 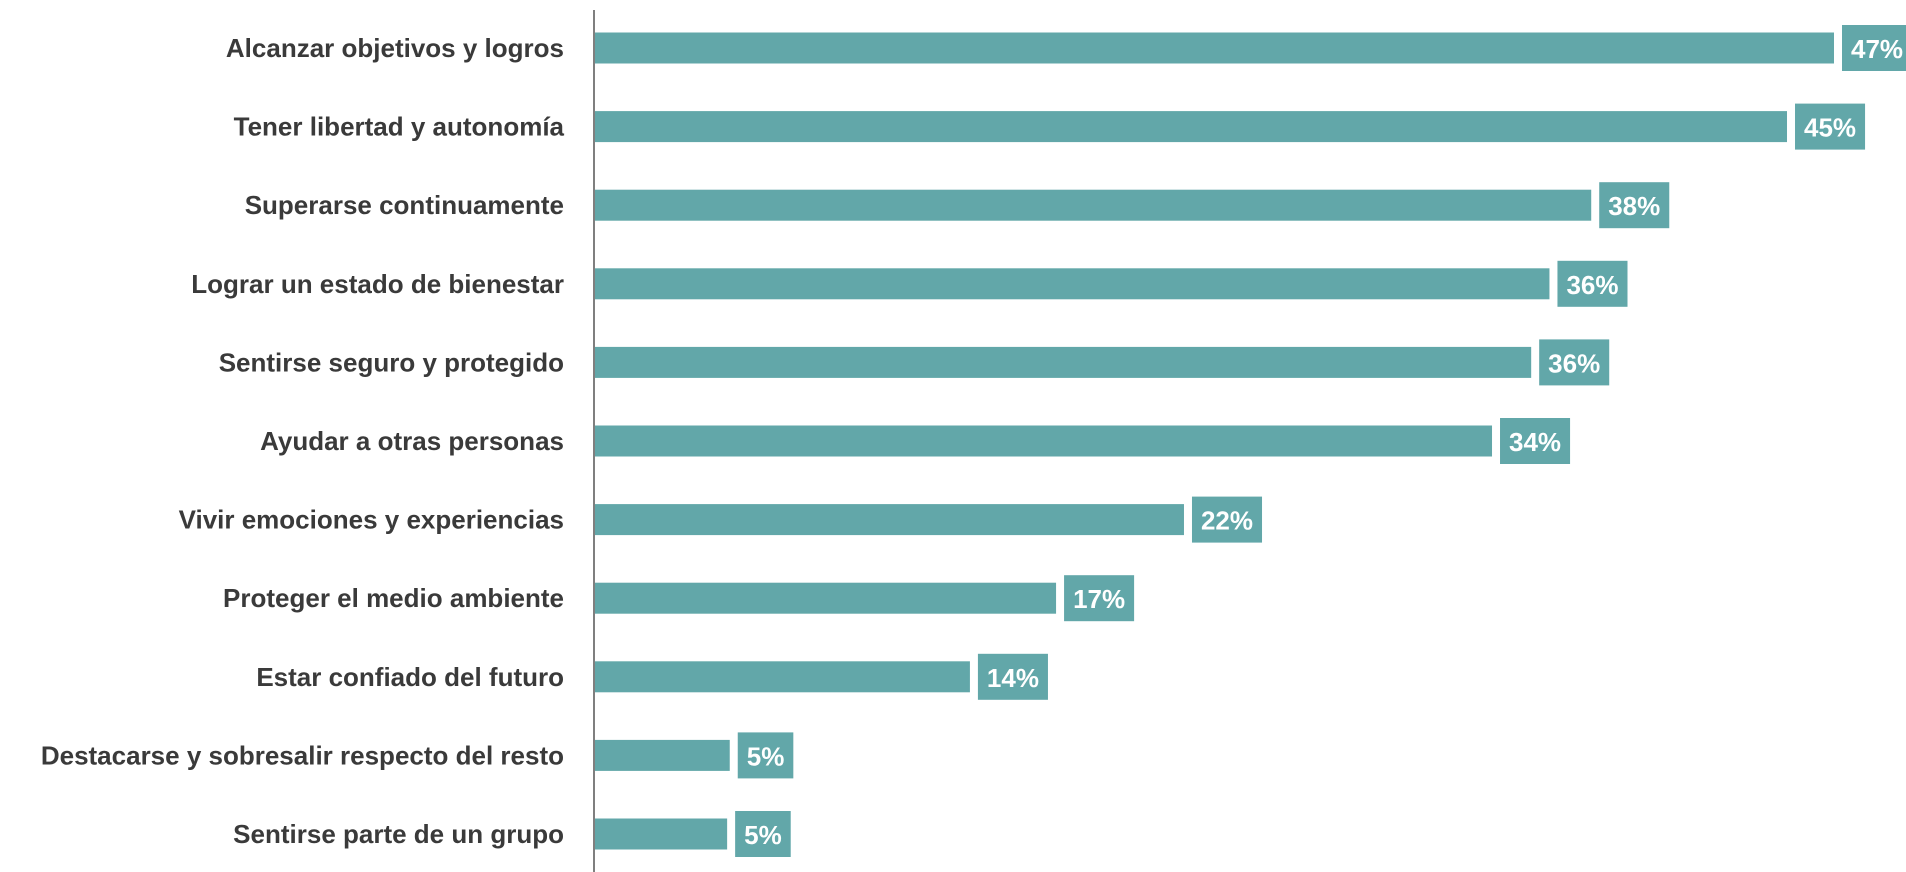 I want to click on value-label-superarse-continuamente: 38%, so click(x=1634, y=205).